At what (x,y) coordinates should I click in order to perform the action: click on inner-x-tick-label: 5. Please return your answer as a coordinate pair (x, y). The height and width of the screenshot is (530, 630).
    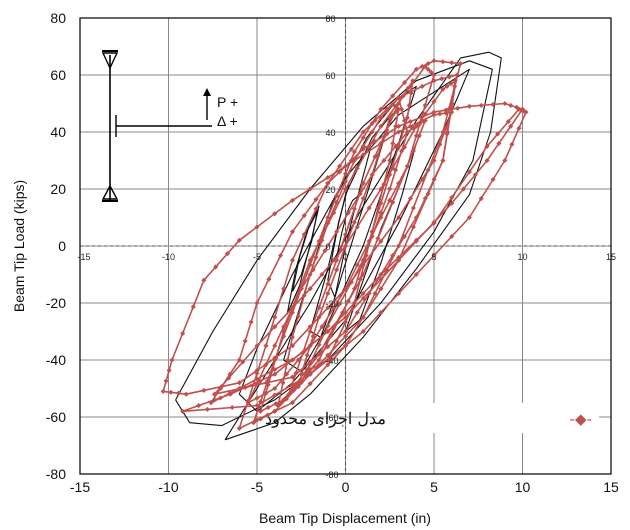
    Looking at the image, I should click on (433, 257).